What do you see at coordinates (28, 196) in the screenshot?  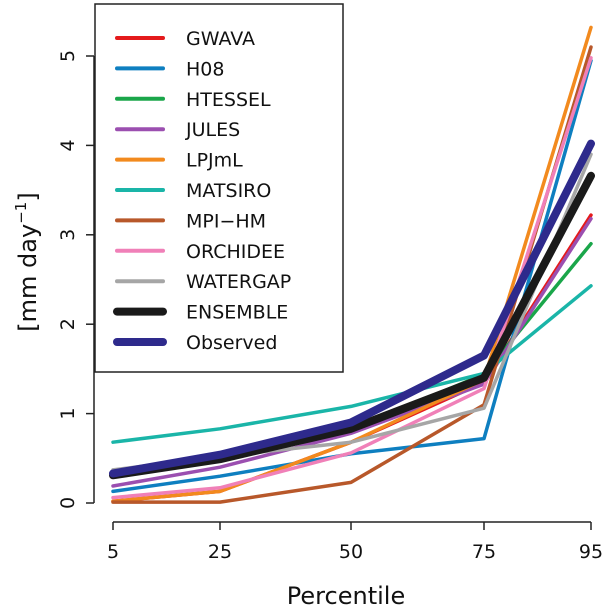 I see `y-axis-title-close: ]` at bounding box center [28, 196].